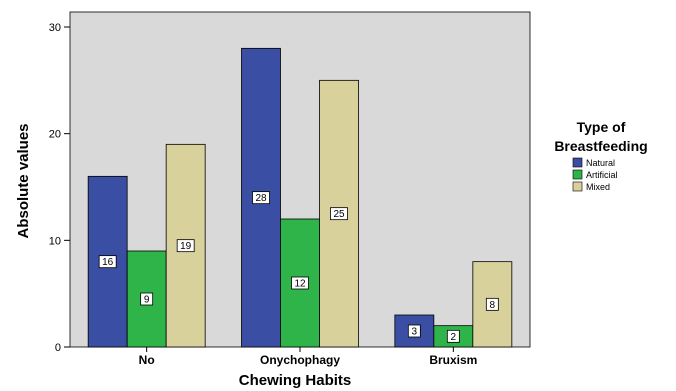 The image size is (676, 391). I want to click on x-axis-title: Chewing Habits, so click(295, 380).